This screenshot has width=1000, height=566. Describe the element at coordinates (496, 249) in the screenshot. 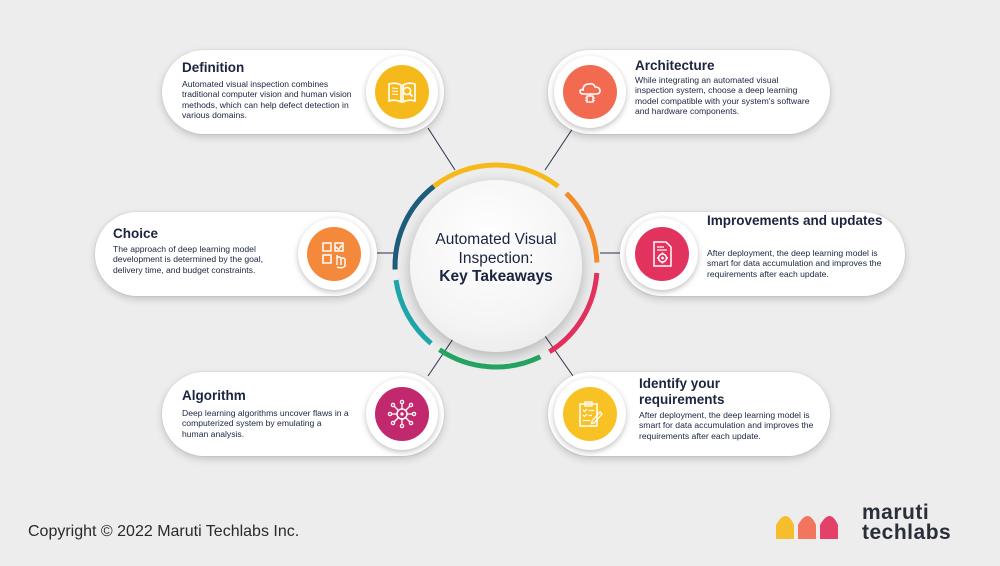

I see `center-title: Automated Visual Inspection:` at that location.